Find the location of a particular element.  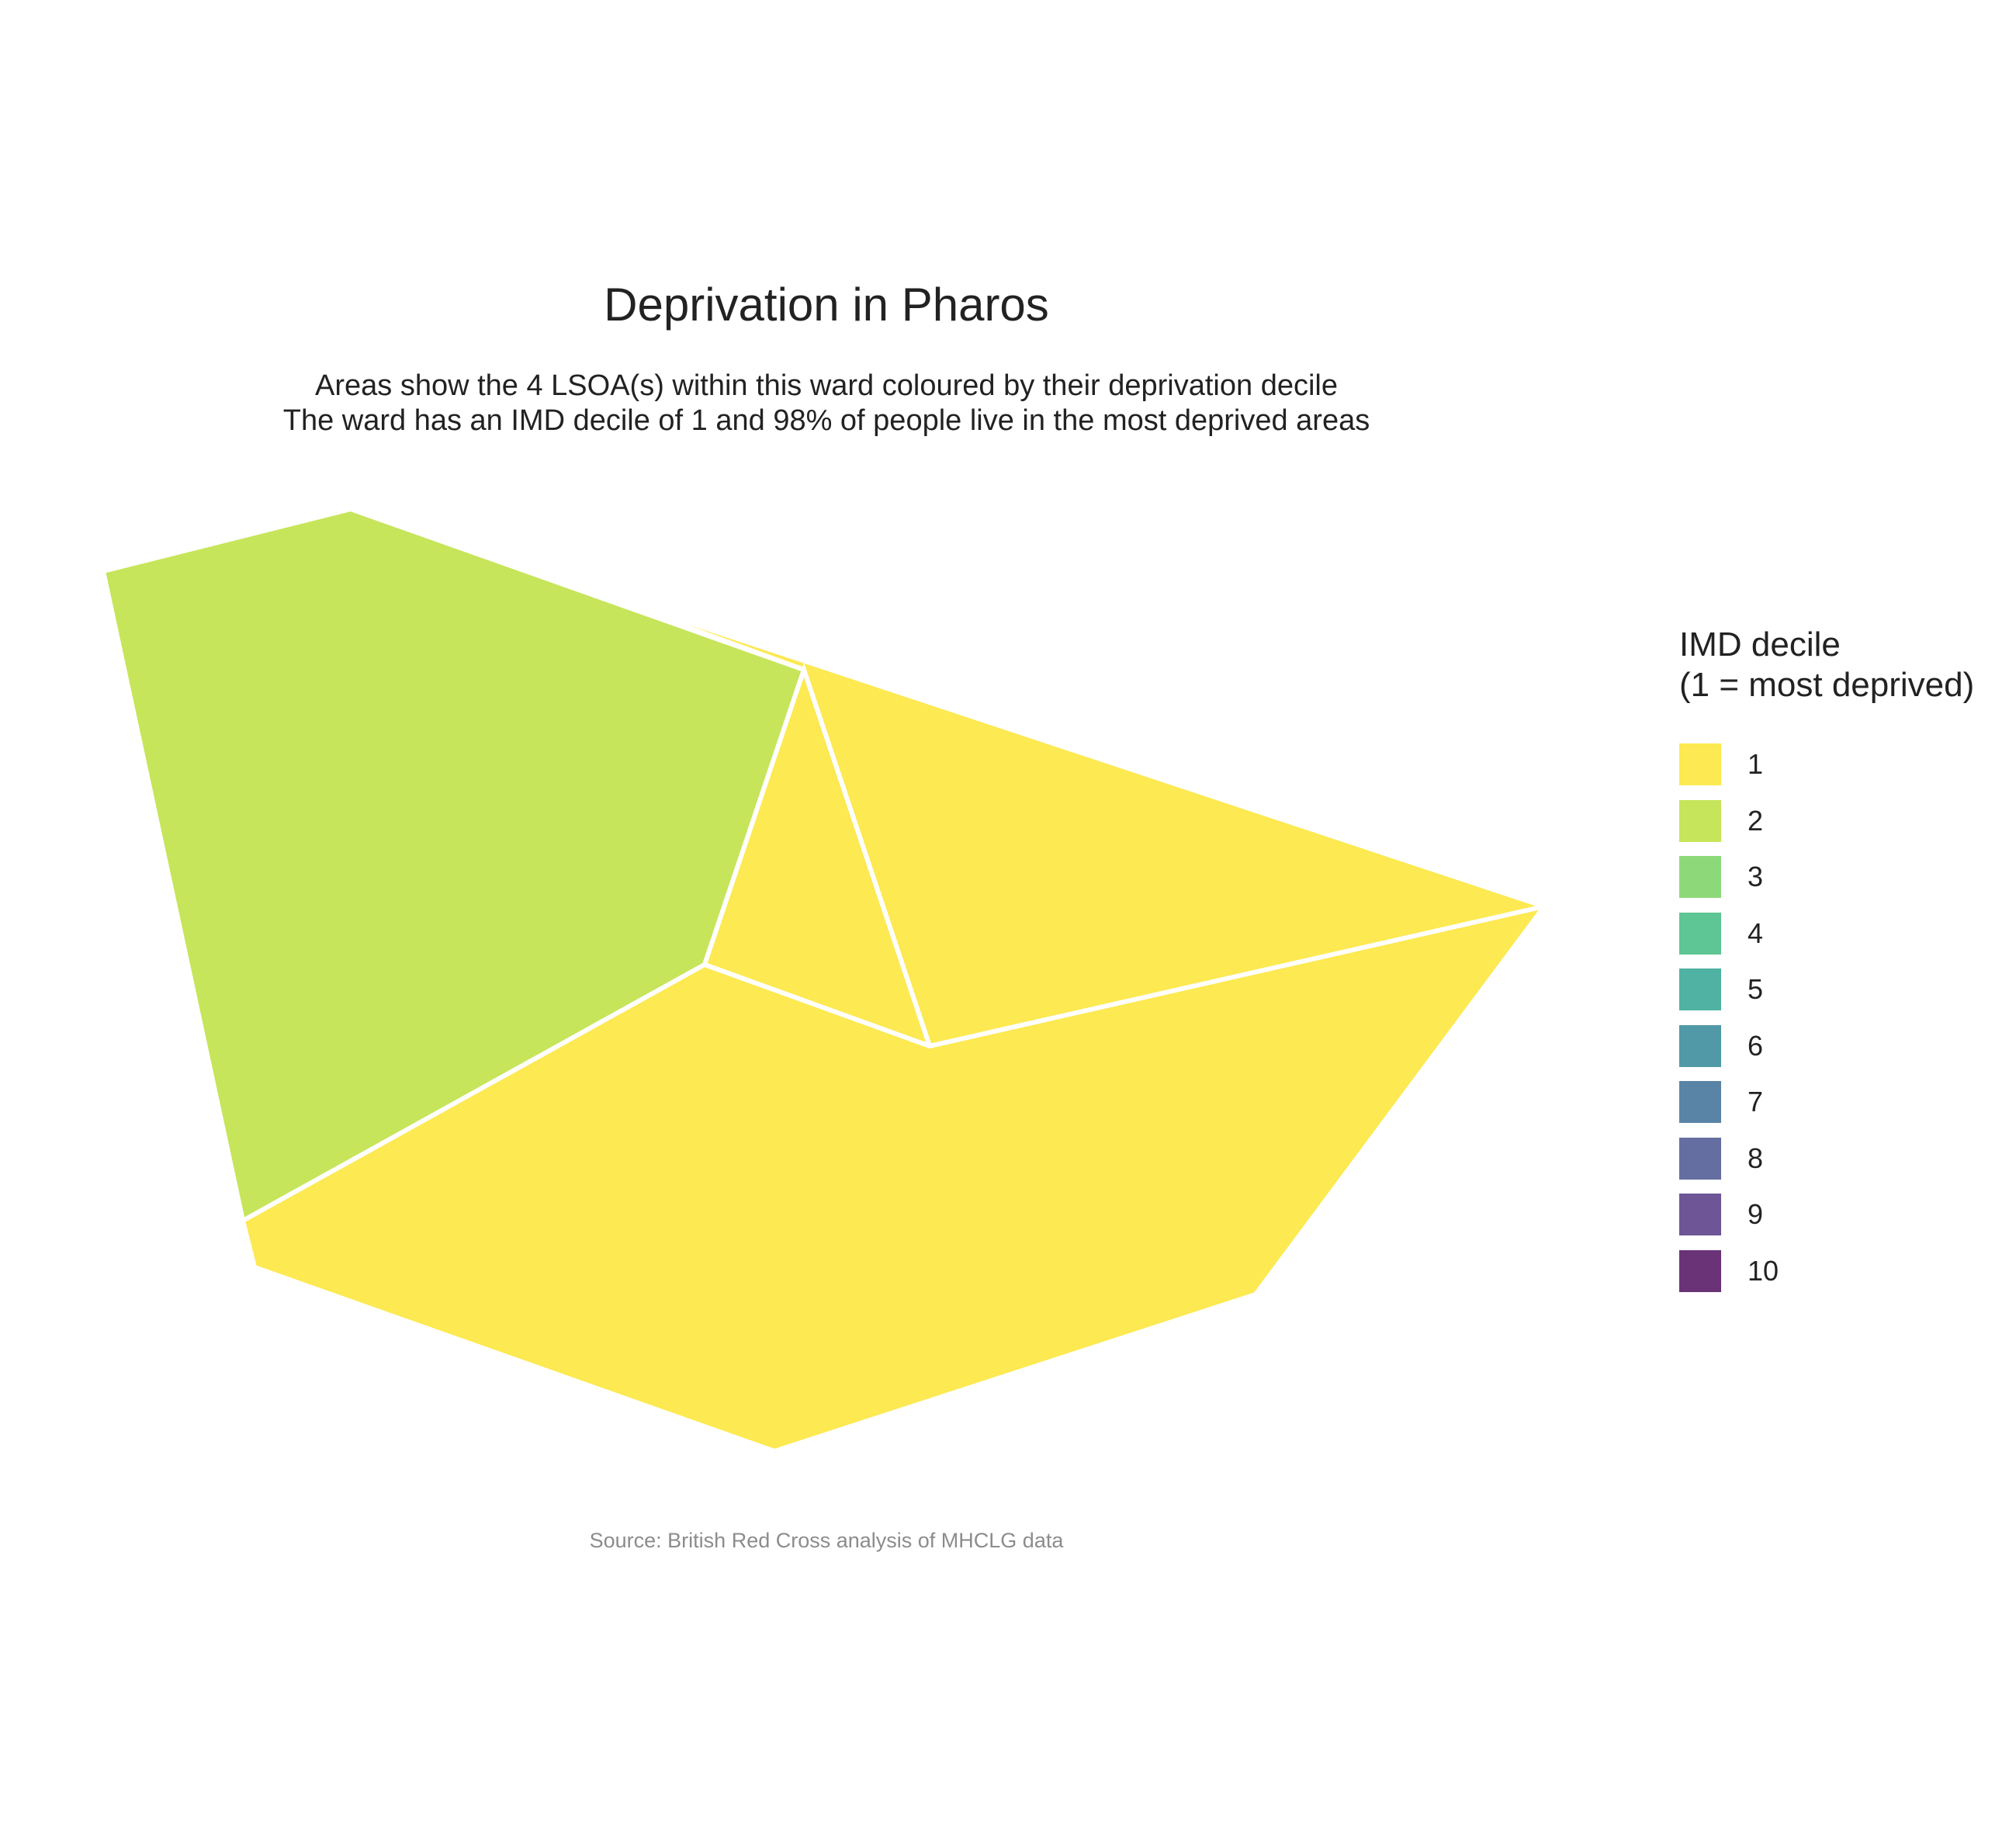

legend-label-7: 7 is located at coordinates (1756, 1102).